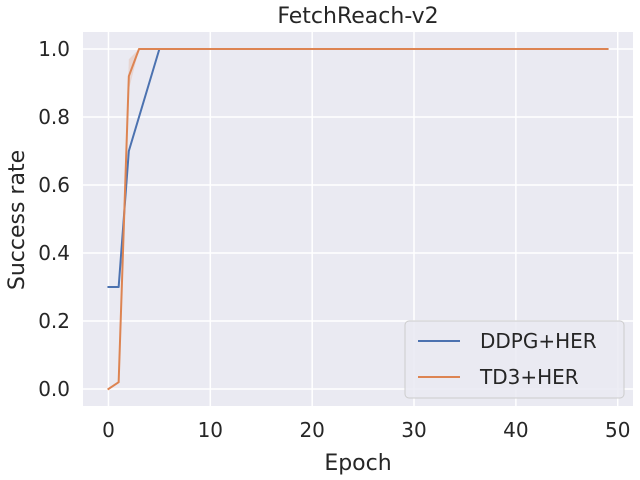 This screenshot has height=480, width=640. I want to click on x-tick-label: 40, so click(515, 430).